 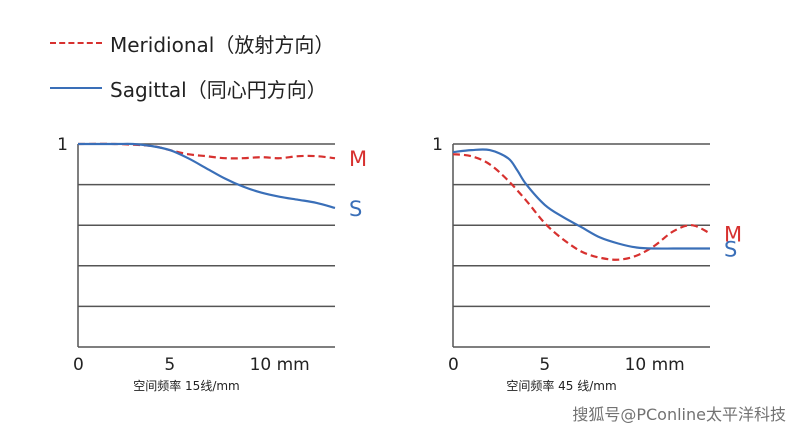 I want to click on chart1-x-tick-label: 10 mm, so click(x=280, y=365).